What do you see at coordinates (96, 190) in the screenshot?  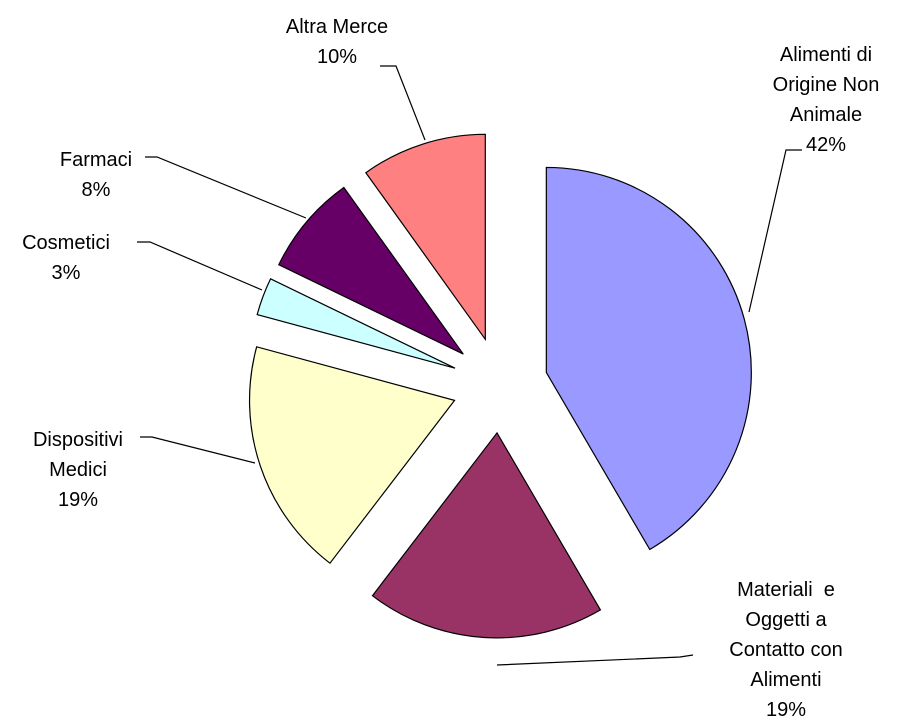 I see `value-label: 8%` at bounding box center [96, 190].